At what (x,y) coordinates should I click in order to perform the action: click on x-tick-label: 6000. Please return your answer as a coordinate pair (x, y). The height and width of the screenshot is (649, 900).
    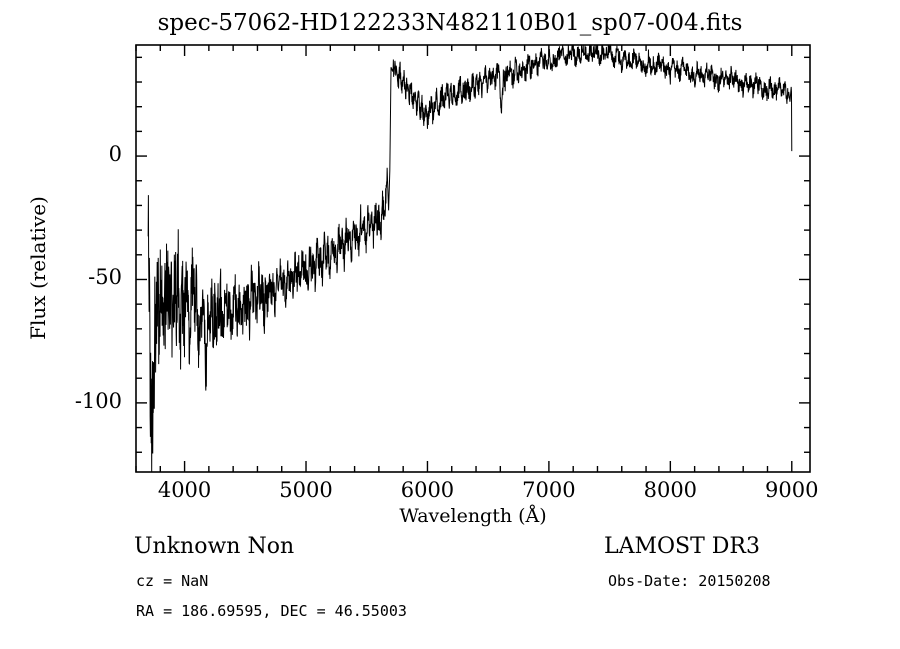
    Looking at the image, I should click on (427, 490).